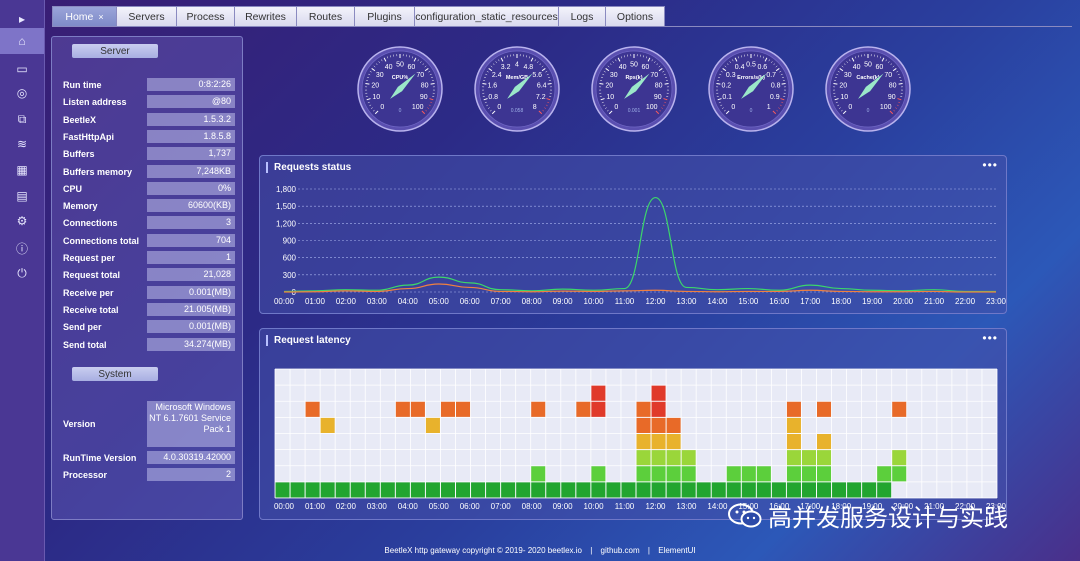  Describe the element at coordinates (532, 301) in the screenshot. I see `x-tick-label: 08:00` at that location.